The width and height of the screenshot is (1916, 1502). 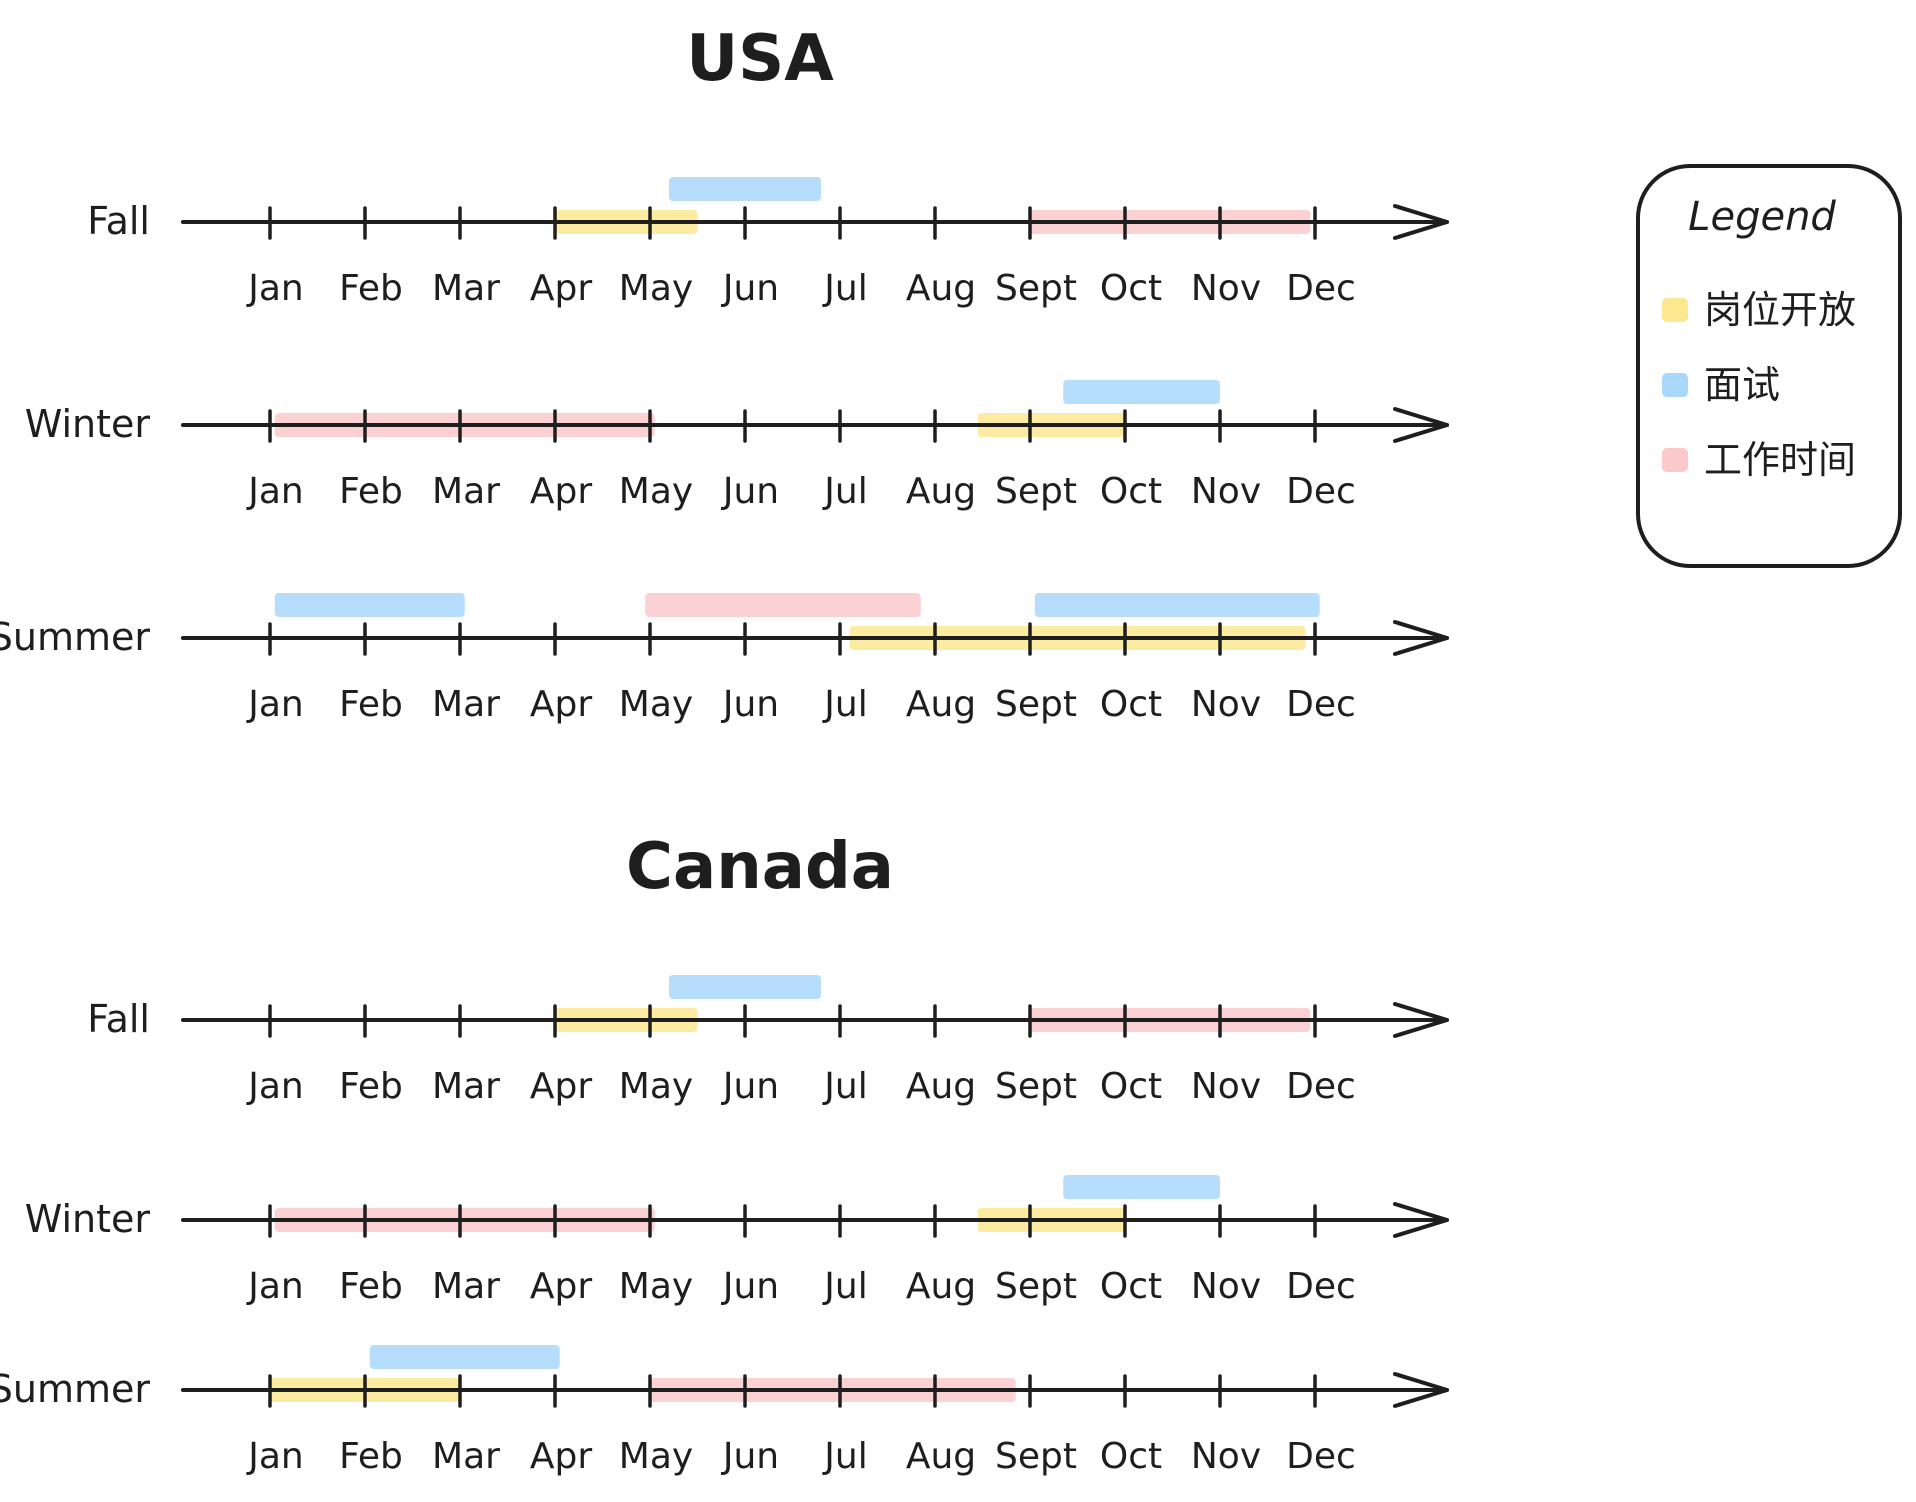 I want to click on section-title: USA, so click(x=760, y=59).